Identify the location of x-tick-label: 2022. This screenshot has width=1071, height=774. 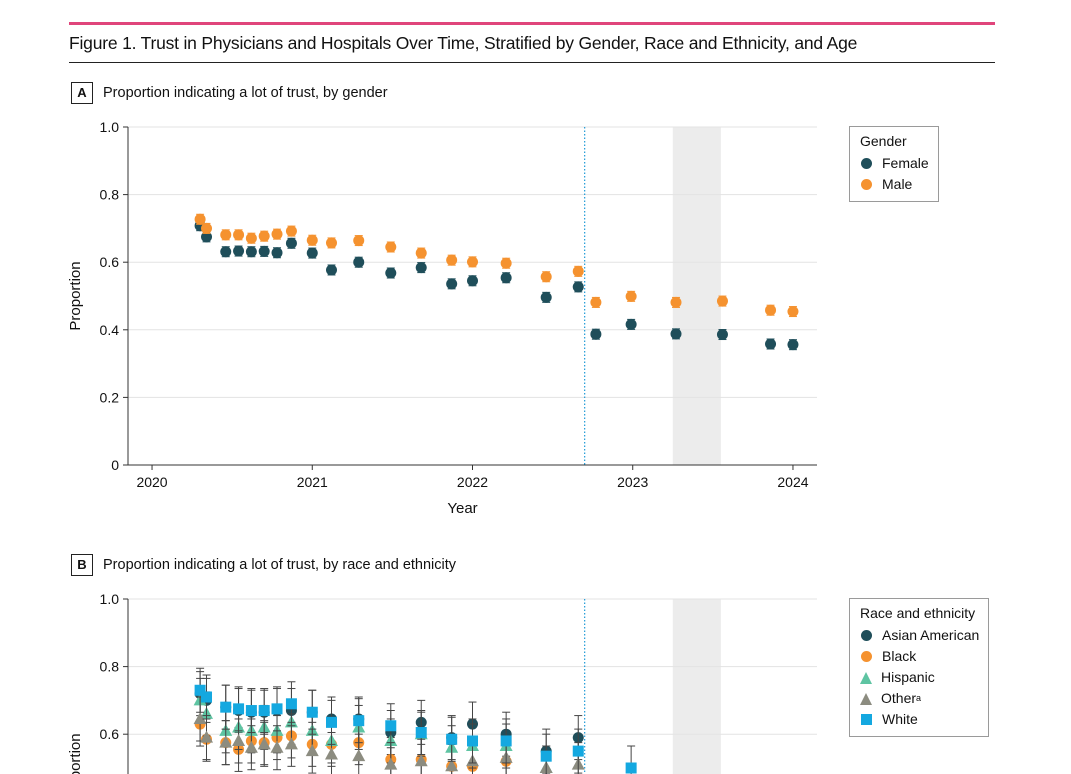
(472, 482).